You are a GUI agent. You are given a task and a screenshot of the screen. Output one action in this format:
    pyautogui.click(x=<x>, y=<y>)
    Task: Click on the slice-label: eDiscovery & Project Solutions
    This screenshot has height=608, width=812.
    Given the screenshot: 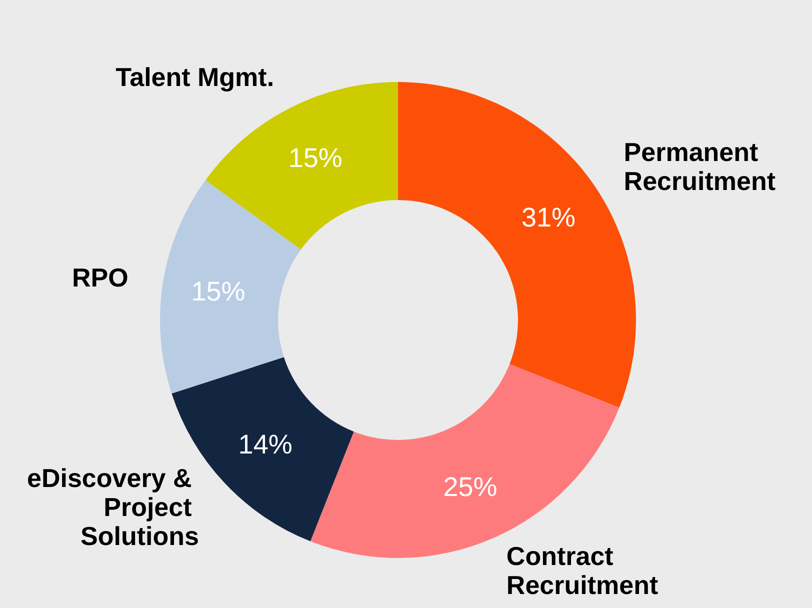 What is the action you would take?
    pyautogui.click(x=113, y=506)
    